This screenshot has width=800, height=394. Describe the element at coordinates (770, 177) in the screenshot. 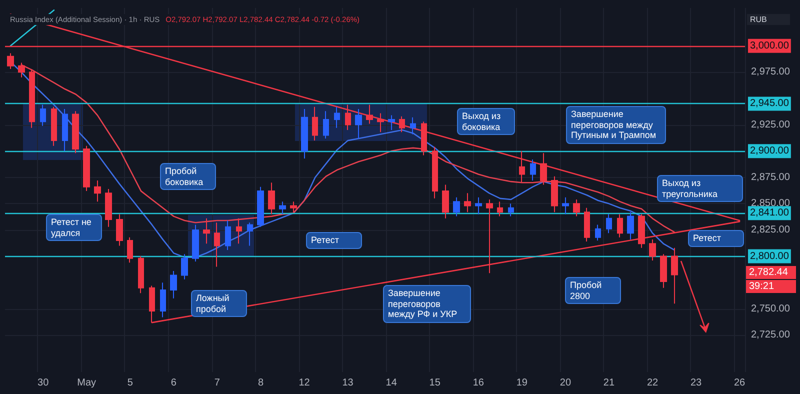

I see `y-tick-label: 2,875.00` at that location.